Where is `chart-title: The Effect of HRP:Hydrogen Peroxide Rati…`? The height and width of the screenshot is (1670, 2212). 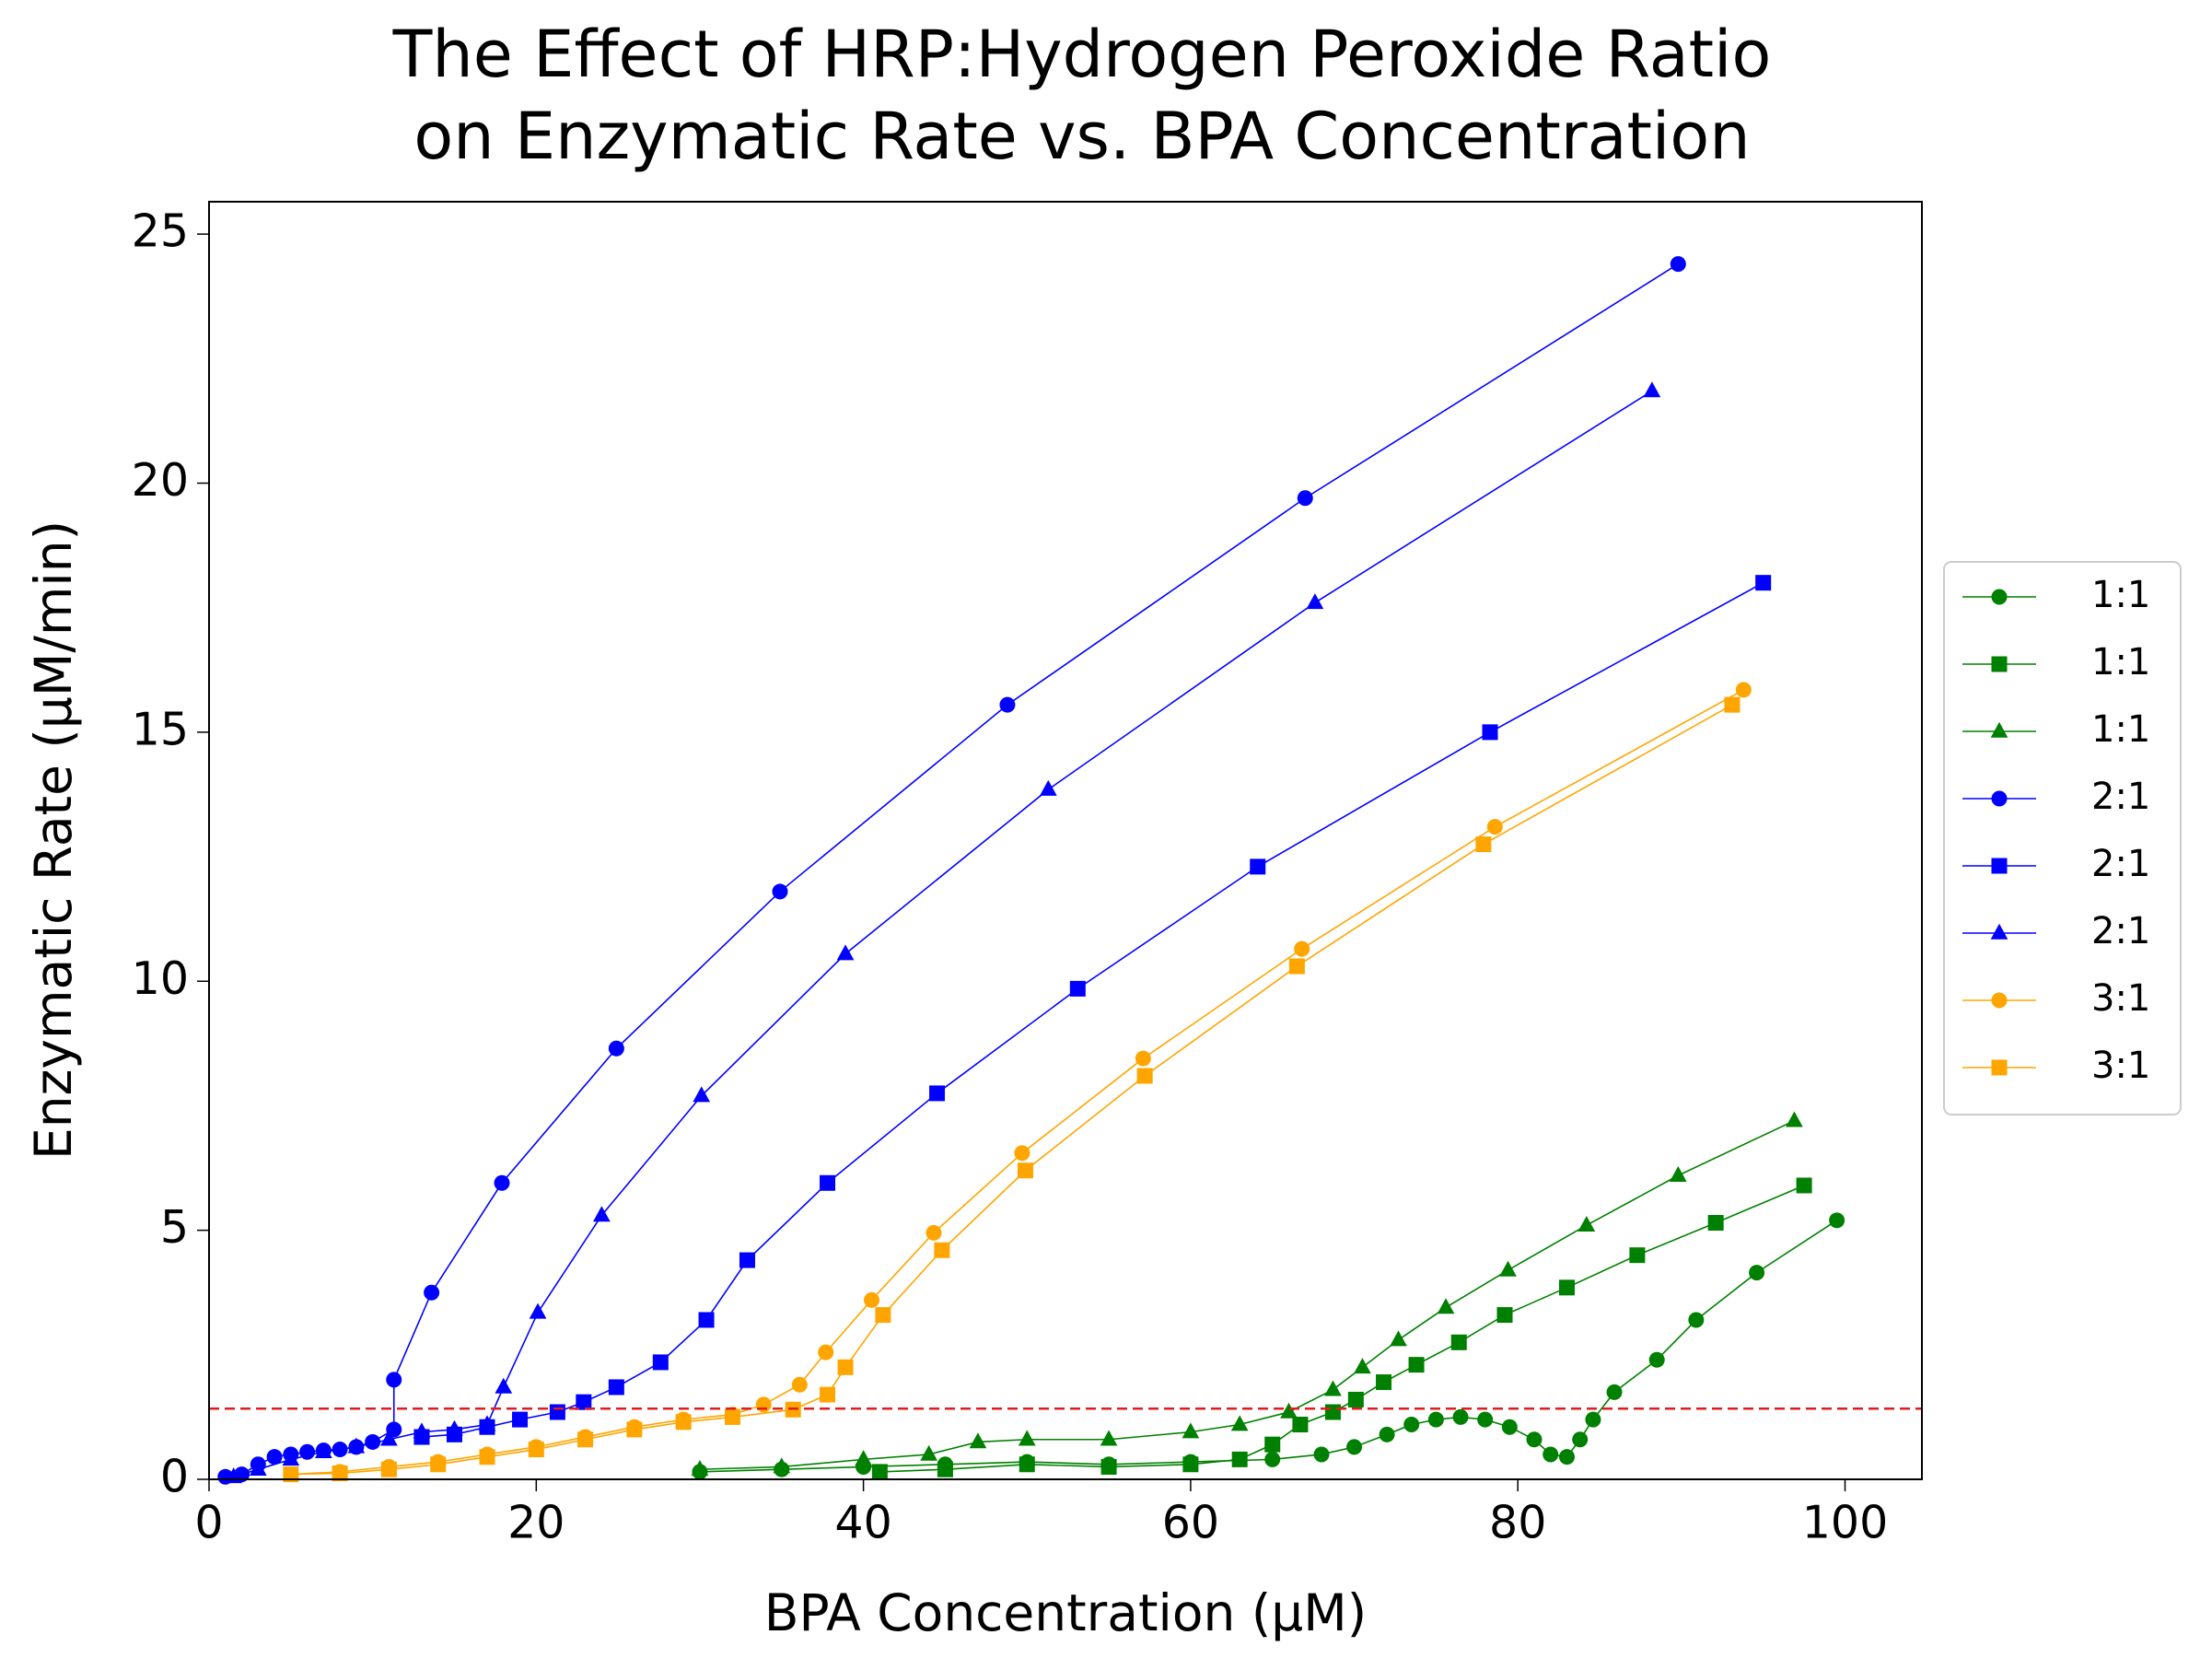 chart-title: The Effect of HRP:Hydrogen Peroxide Rati… is located at coordinates (1082, 95).